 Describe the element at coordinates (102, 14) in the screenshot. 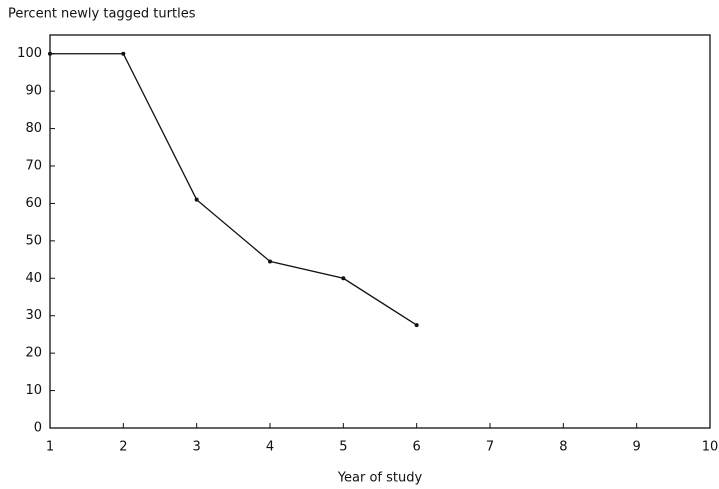

I see `chart-title: Percent newly tagged turtles` at that location.